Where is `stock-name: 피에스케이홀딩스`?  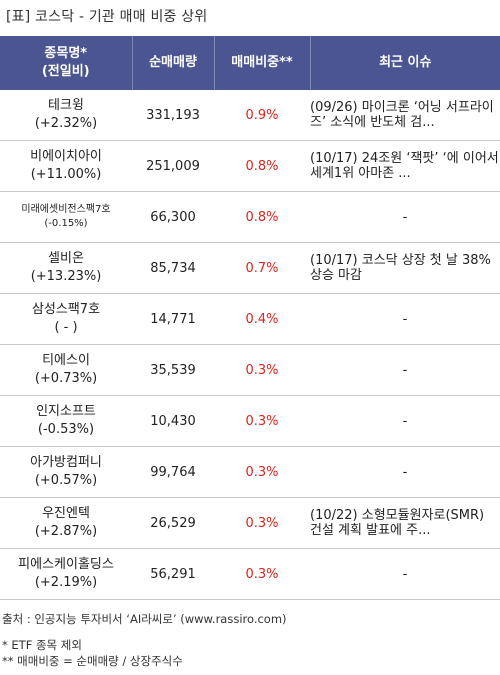
stock-name: 피에스케이홀딩스 is located at coordinates (66, 564).